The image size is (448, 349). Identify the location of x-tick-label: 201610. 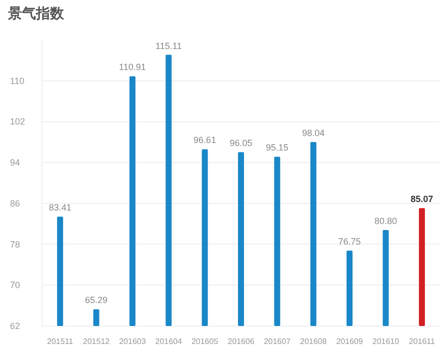
(386, 341).